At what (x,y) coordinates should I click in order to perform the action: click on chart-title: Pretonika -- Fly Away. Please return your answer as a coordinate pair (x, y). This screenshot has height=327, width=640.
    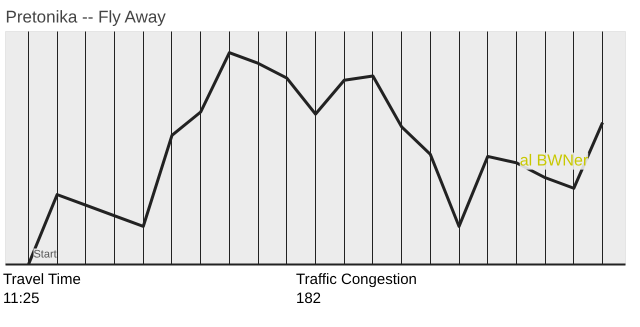
    Looking at the image, I should click on (86, 17).